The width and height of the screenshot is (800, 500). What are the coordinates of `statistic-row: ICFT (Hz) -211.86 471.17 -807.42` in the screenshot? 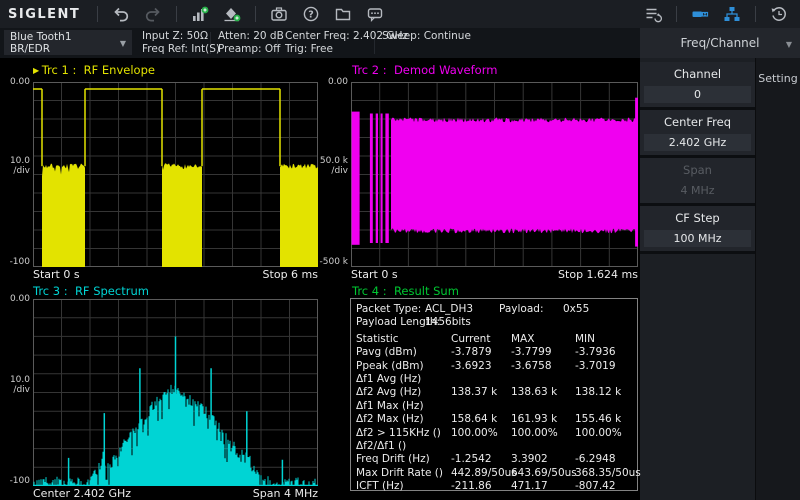 It's located at (486, 486).